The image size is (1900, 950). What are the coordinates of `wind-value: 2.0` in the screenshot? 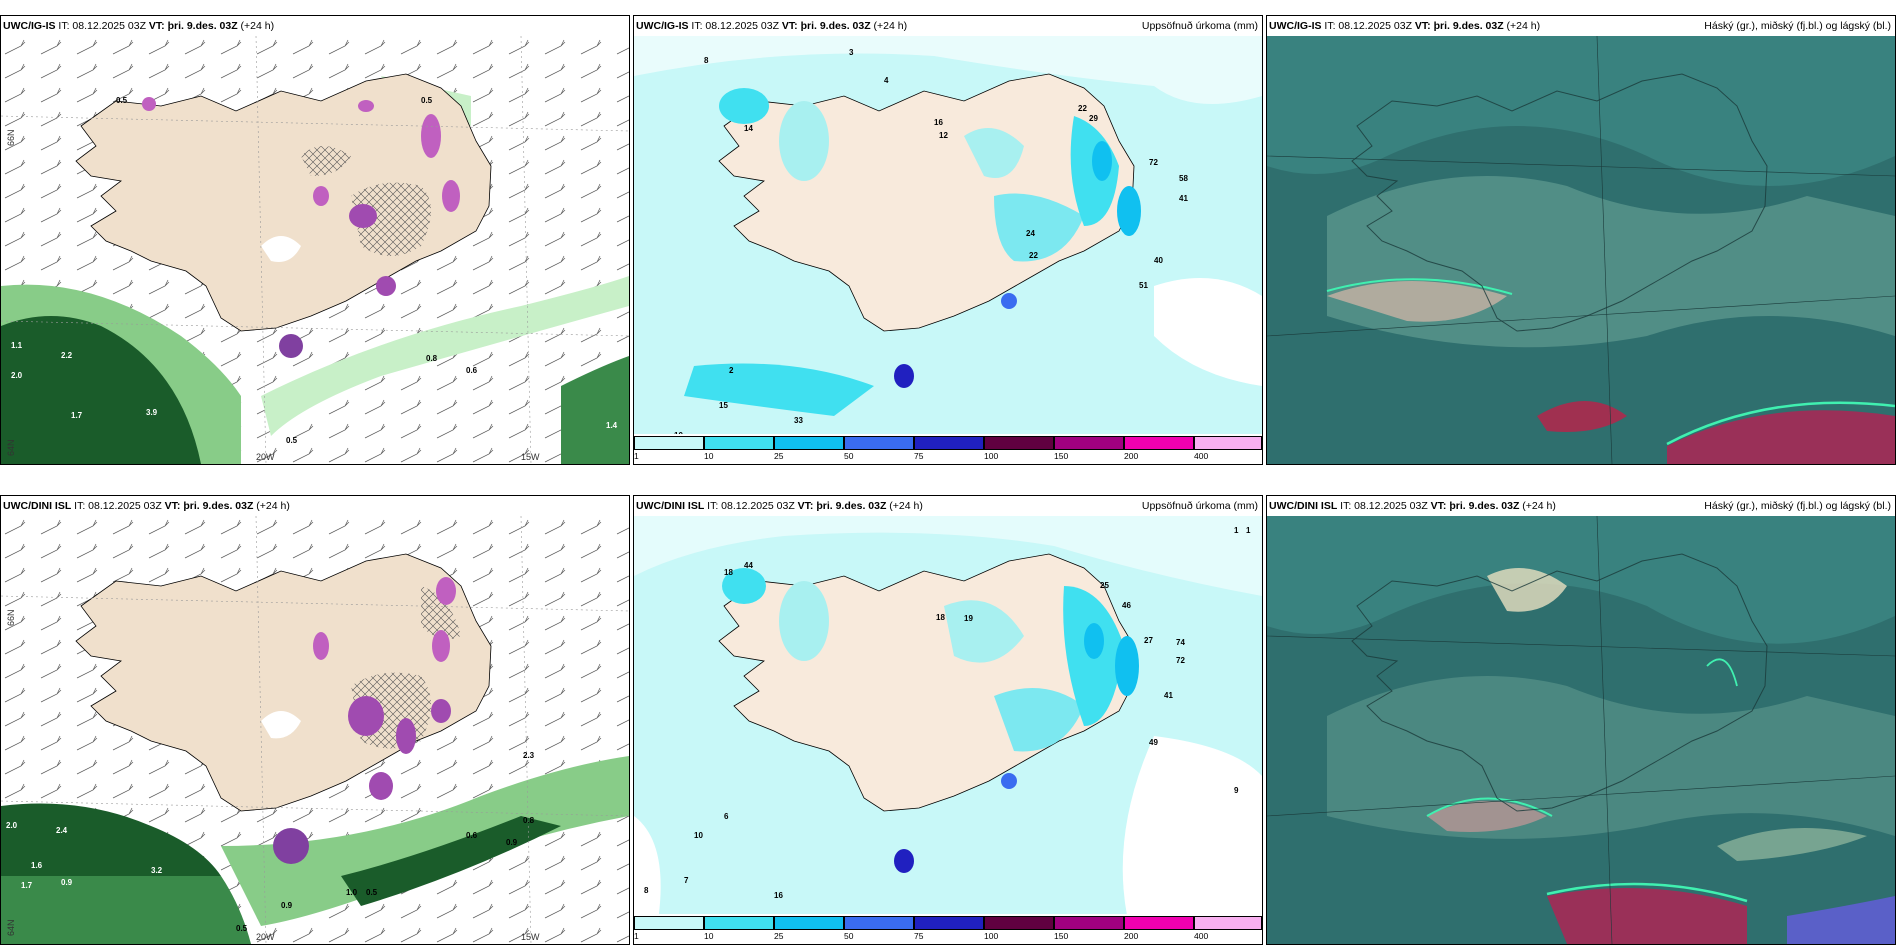 It's located at (12, 825).